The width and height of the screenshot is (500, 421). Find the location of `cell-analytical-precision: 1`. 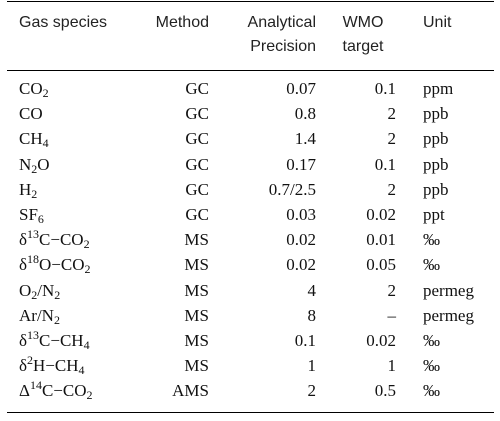

cell-analytical-precision: 1 is located at coordinates (312, 366).